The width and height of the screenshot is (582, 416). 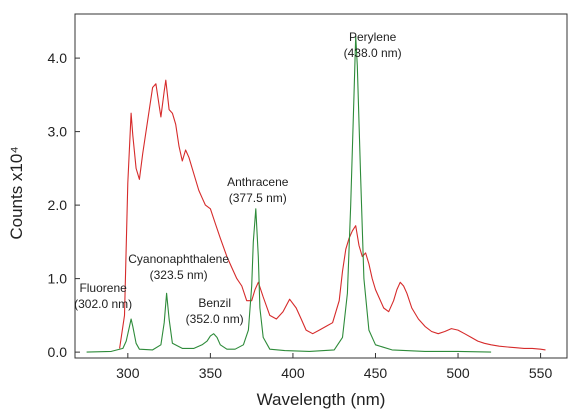 What do you see at coordinates (373, 53) in the screenshot?
I see `peak-wavelength: (438.0 nm)` at bounding box center [373, 53].